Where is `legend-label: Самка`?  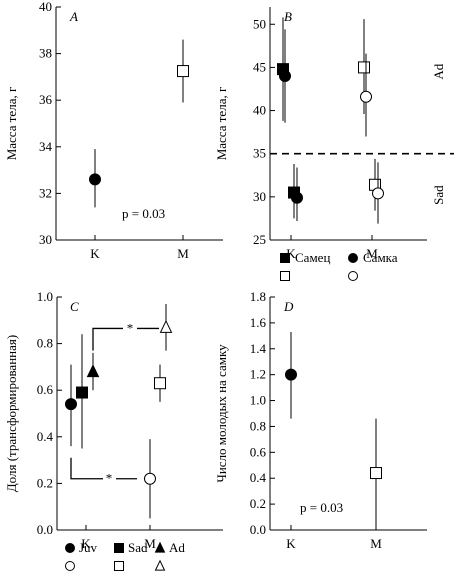 legend-label: Самка is located at coordinates (380, 257).